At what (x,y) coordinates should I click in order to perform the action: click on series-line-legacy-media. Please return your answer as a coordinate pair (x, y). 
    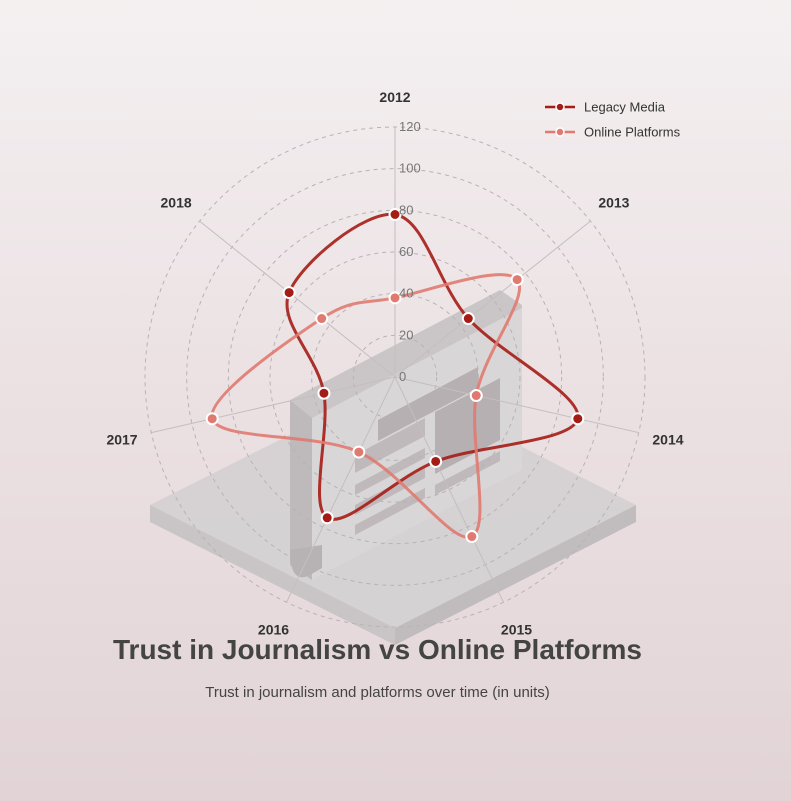
    Looking at the image, I should click on (432, 366).